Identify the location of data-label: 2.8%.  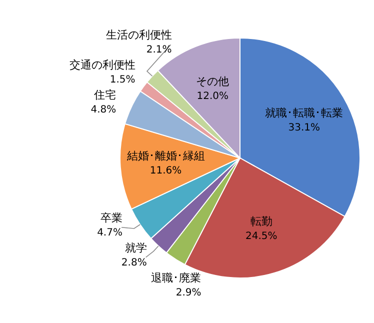
(134, 262).